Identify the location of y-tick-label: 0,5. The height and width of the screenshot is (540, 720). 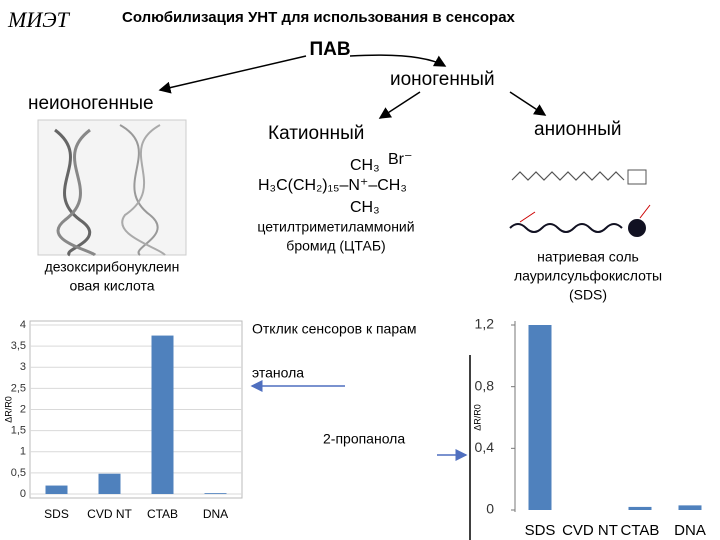
(18, 473).